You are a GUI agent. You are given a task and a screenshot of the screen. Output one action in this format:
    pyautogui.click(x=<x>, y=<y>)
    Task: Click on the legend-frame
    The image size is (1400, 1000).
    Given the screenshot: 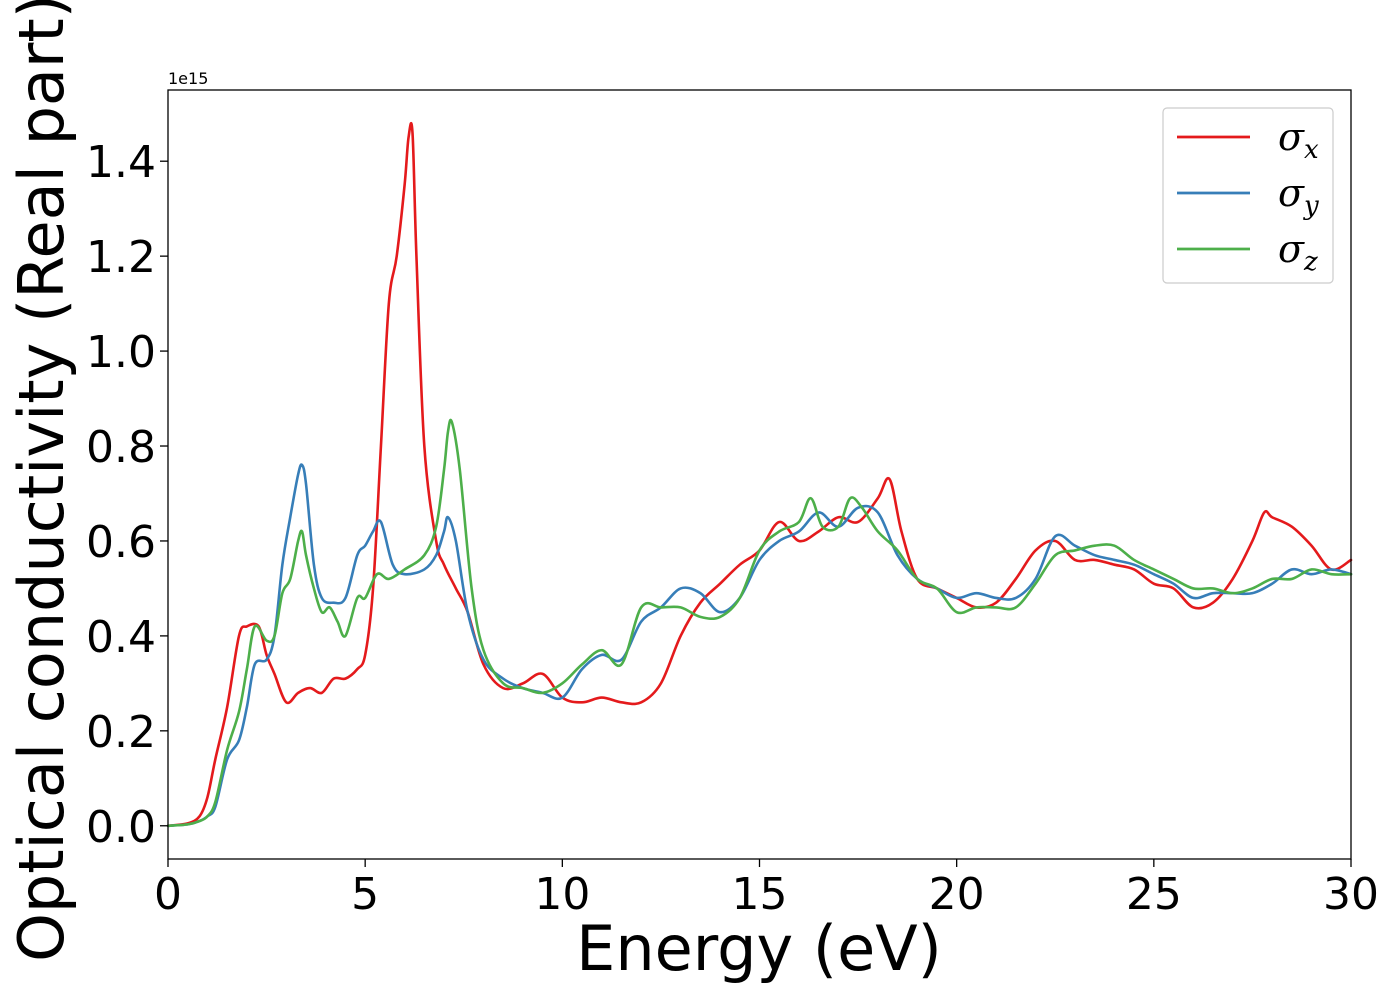 What is the action you would take?
    pyautogui.click(x=1248, y=195)
    